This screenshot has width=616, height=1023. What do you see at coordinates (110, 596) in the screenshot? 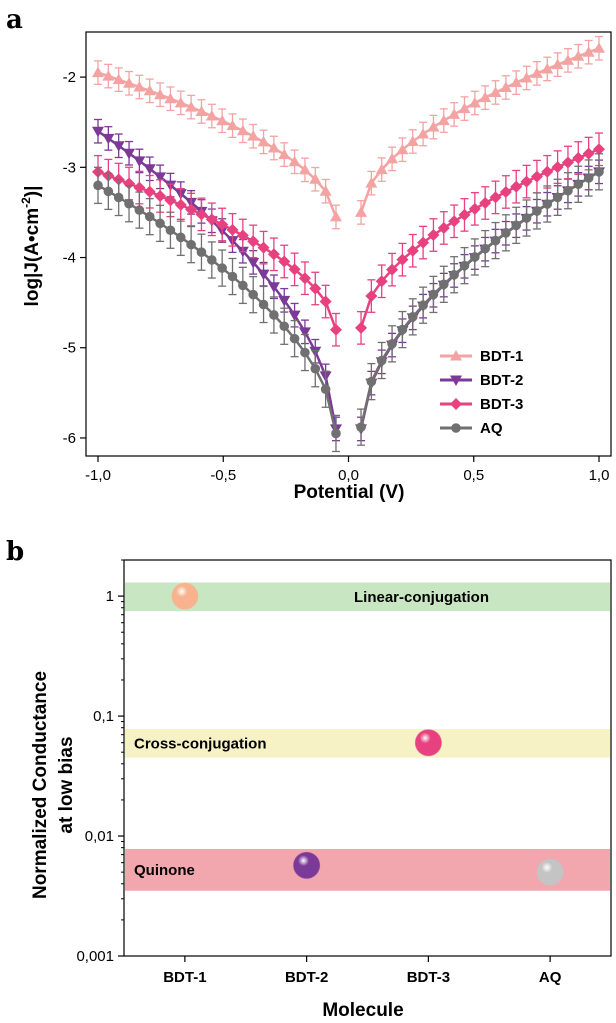
I see `y-tick-label: 1` at bounding box center [110, 596].